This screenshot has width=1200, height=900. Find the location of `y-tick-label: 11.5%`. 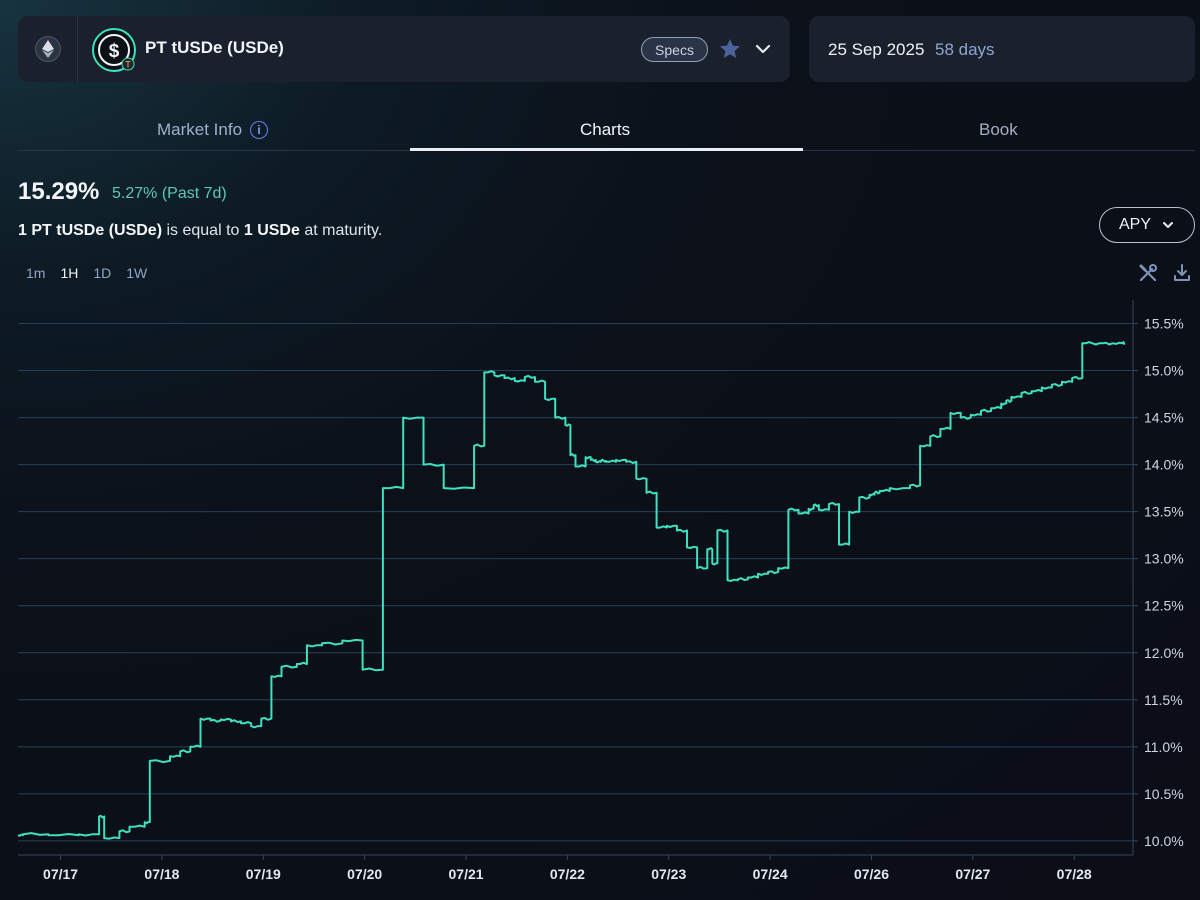

y-tick-label: 11.5% is located at coordinates (1163, 700).